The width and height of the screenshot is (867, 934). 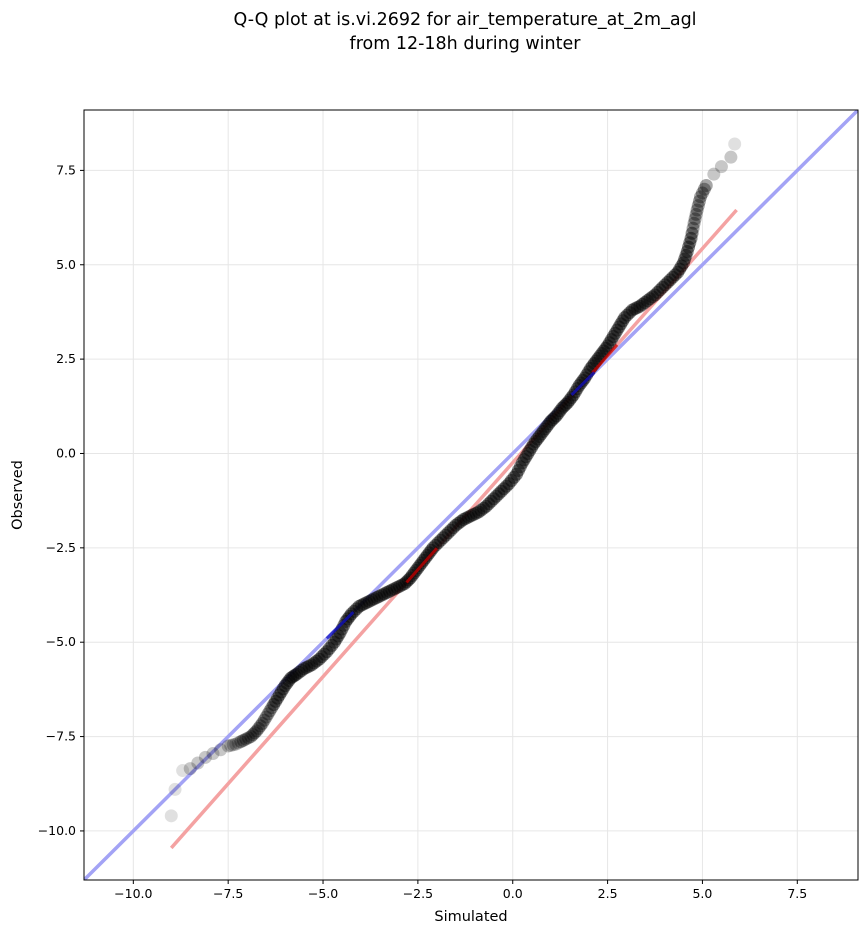 I want to click on y-tick-label: 0.0, so click(x=66, y=452).